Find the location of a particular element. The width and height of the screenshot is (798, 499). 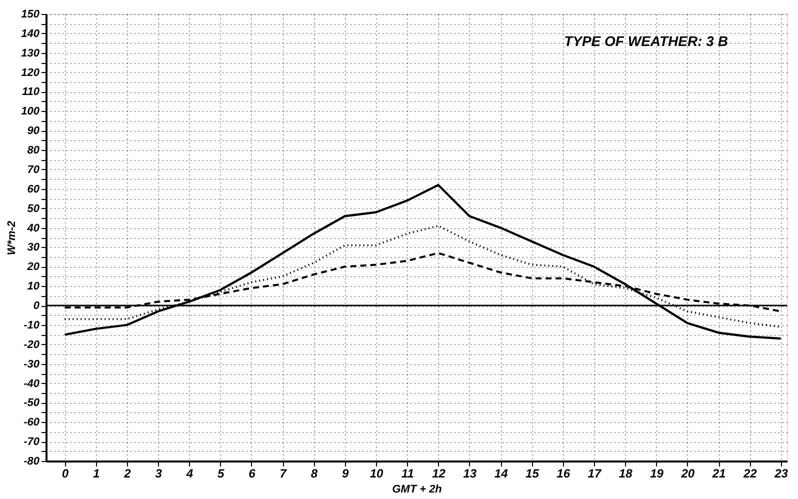

x-tick-label: 3 is located at coordinates (158, 473).